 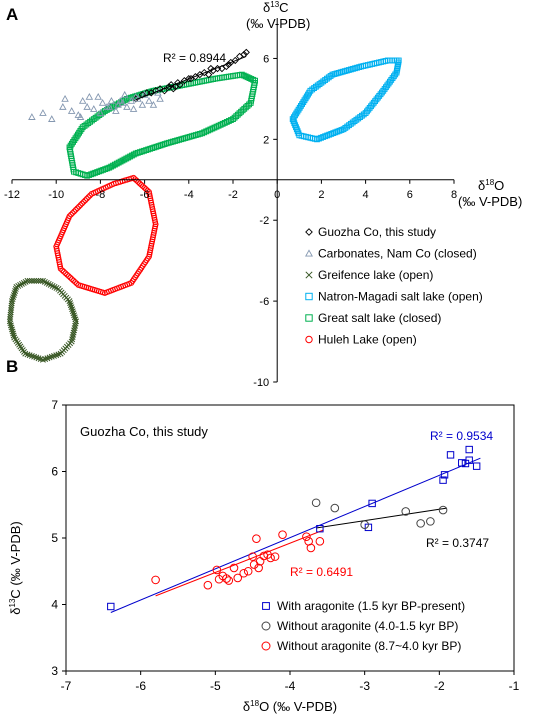 What do you see at coordinates (491, 185) in the screenshot?
I see `panel-a-xlabel: δ18O` at bounding box center [491, 185].